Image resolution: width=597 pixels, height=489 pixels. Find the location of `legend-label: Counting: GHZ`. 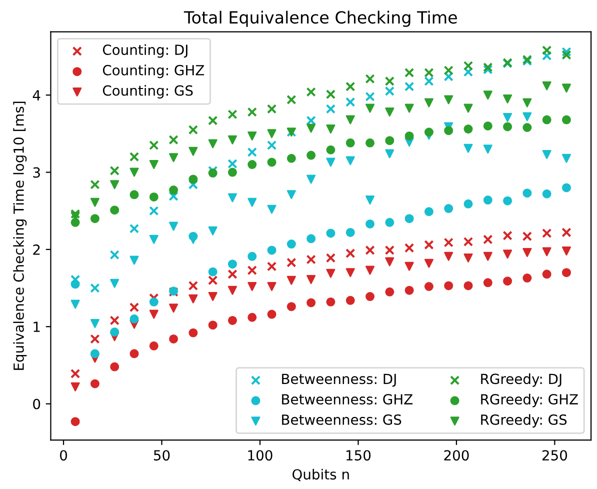

legend-label: Counting: GHZ is located at coordinates (153, 71).